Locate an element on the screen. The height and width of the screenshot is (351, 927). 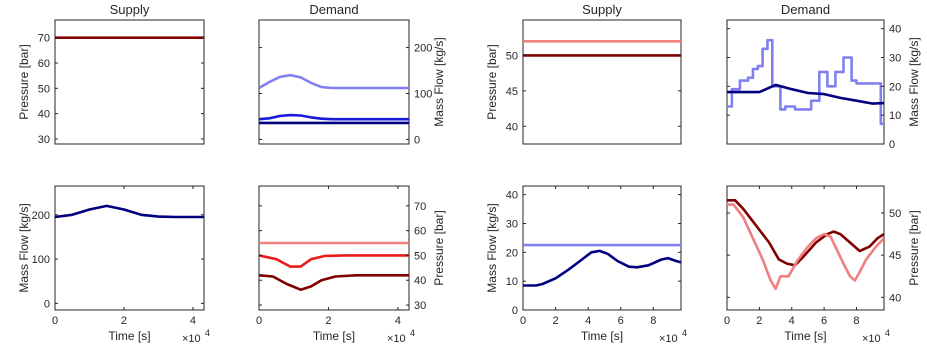
subplot-6: 30 40 50 60 70 0 2 4 Pressure [bar] Time [s] ×10 4 is located at coordinates (351, 265).